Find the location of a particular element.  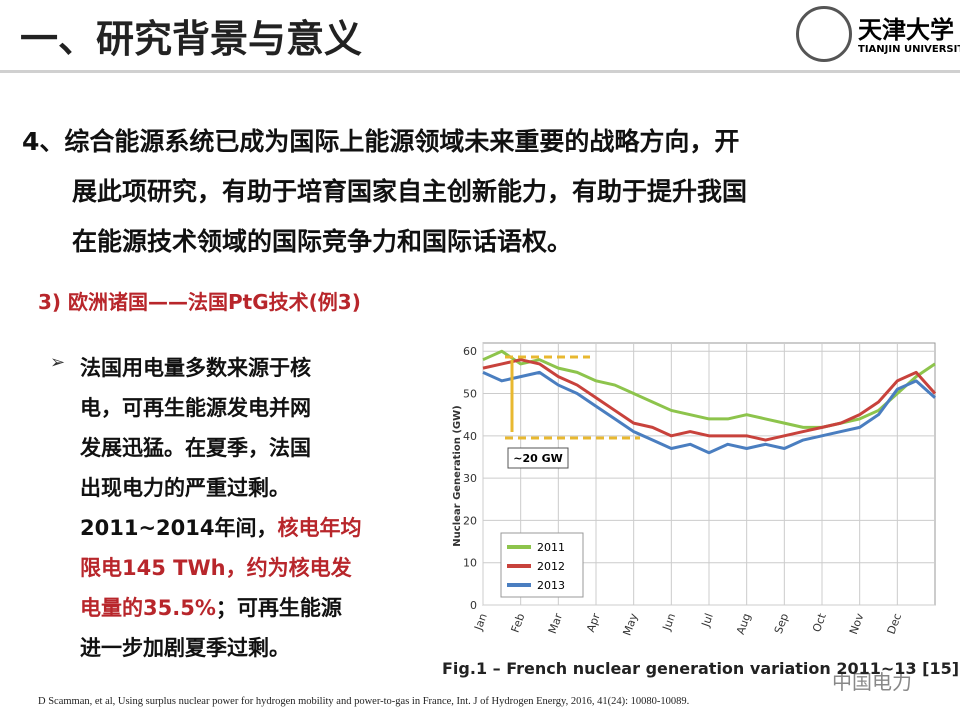

text-run: 发展迅猛。在夏季，法国 is located at coordinates (195, 448).